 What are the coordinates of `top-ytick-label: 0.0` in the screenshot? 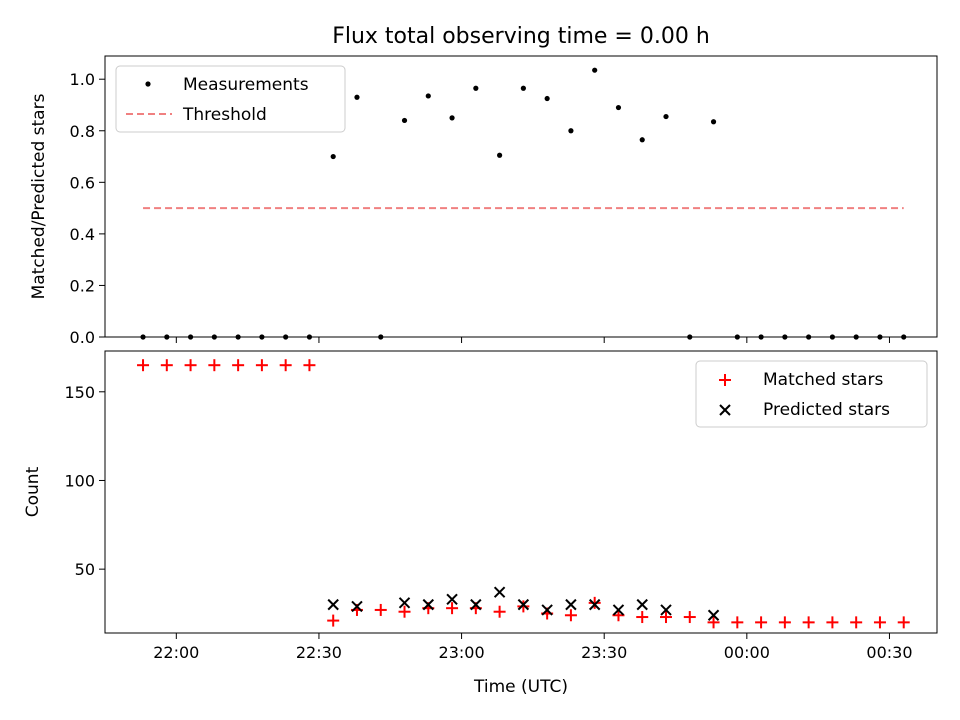 It's located at (82, 337).